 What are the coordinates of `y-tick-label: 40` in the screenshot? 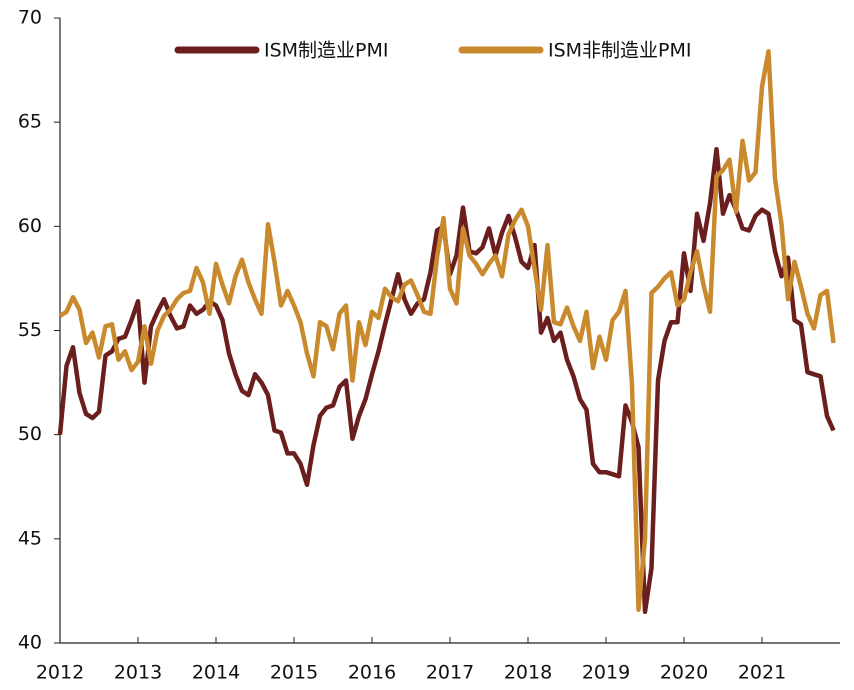 It's located at (30, 643).